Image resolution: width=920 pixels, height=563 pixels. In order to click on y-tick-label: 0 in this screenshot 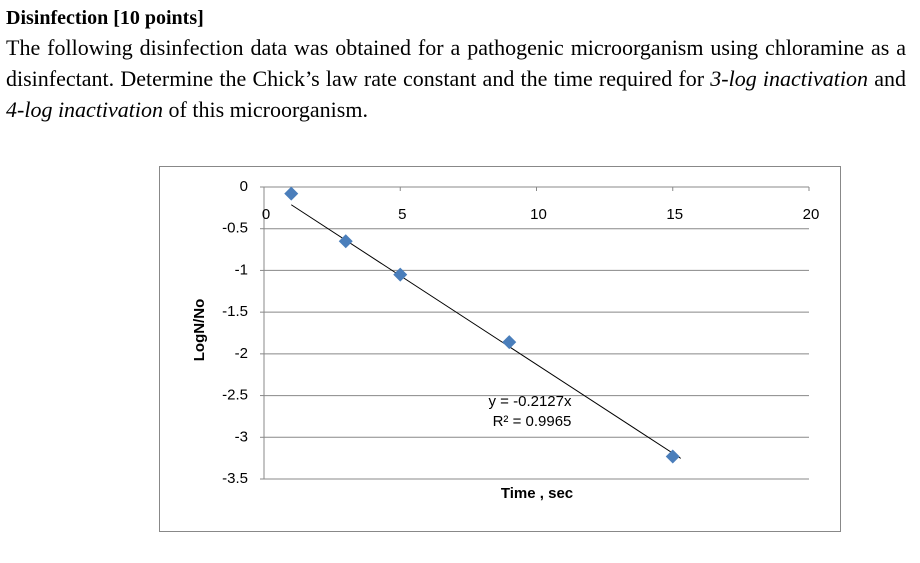, I will do `click(244, 186)`.